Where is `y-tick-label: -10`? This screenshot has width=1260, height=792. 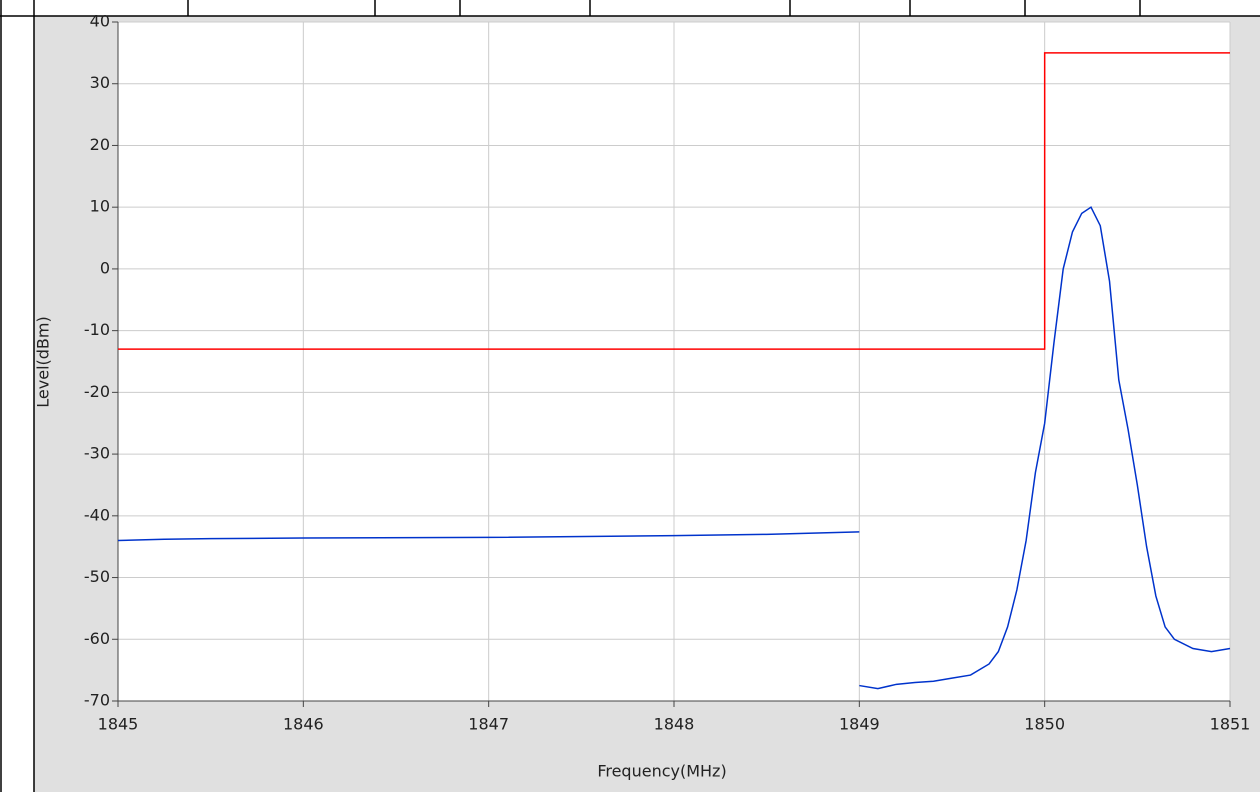 y-tick-label: -10 is located at coordinates (97, 329).